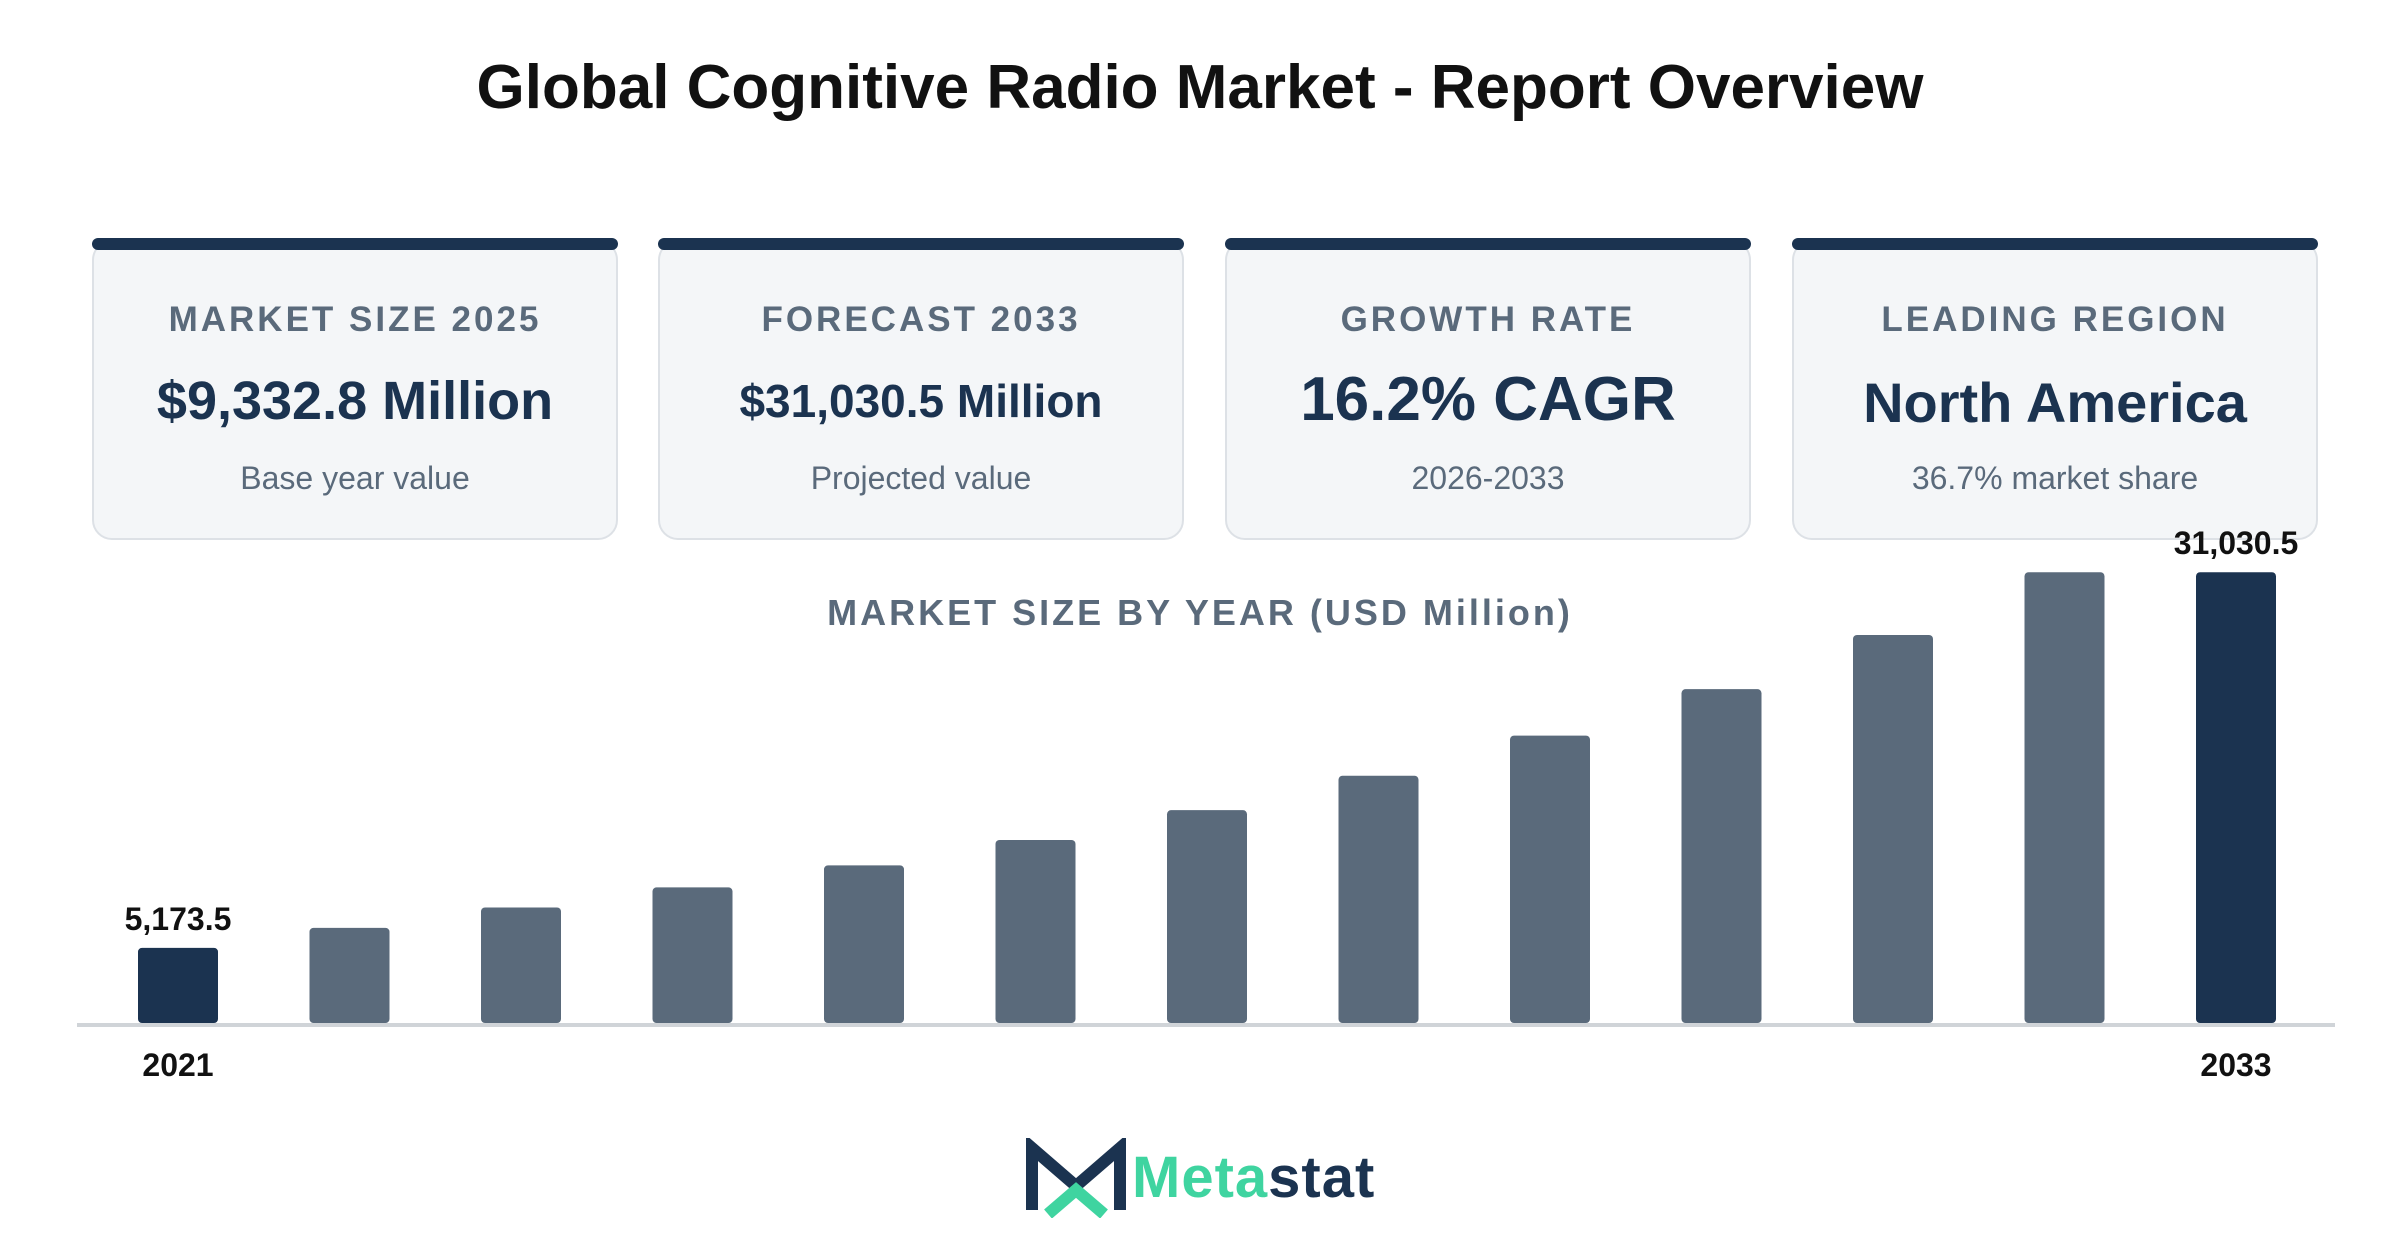 Image resolution: width=2400 pixels, height=1260 pixels. Describe the element at coordinates (1200, 612) in the screenshot. I see `chart-title: MARKET SIZE BY YEAR (USD Million)` at that location.